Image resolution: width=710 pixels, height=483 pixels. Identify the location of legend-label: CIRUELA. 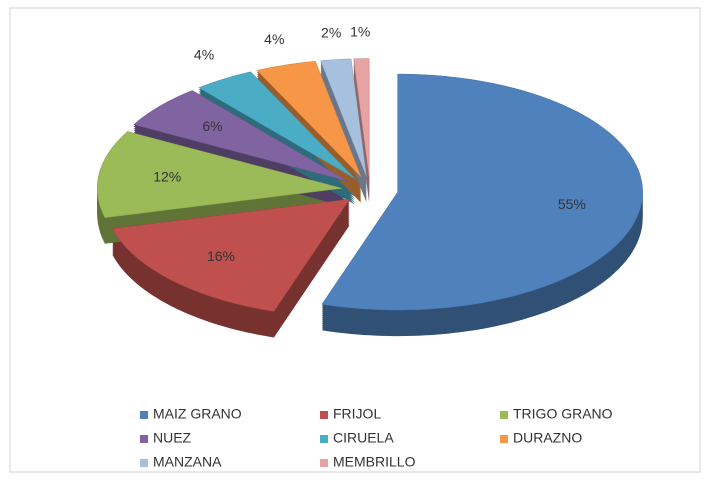
(363, 438).